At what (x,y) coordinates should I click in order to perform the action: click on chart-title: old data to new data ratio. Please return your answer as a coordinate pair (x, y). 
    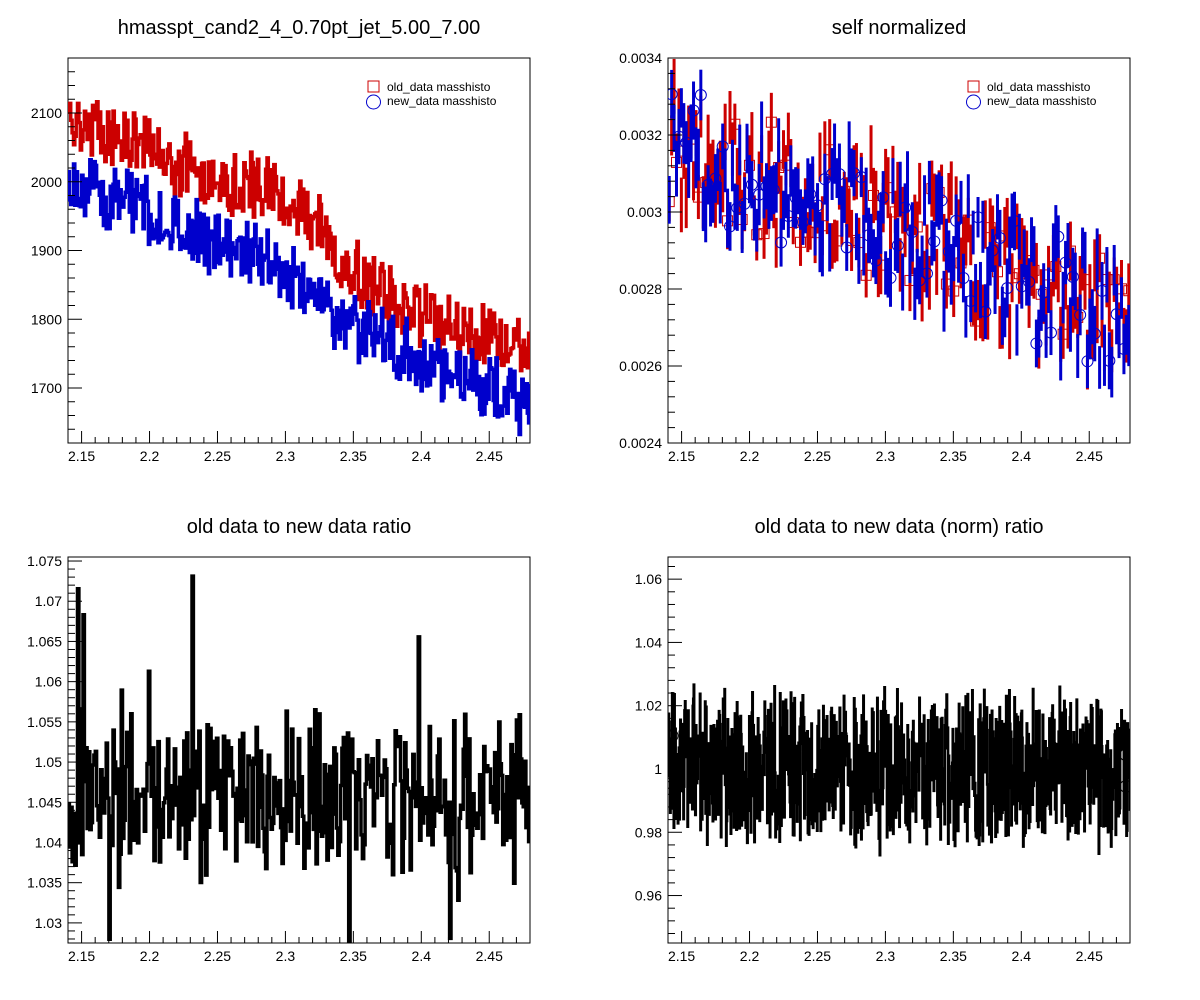
    Looking at the image, I should click on (299, 527).